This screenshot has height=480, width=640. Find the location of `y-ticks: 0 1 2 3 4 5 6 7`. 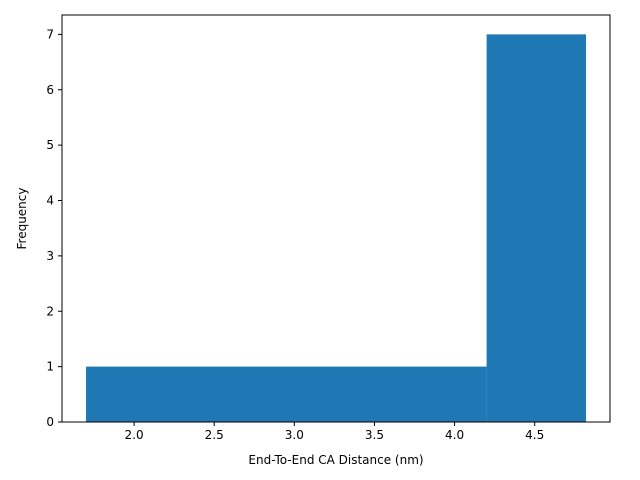

y-ticks: 0 1 2 3 4 5 6 7 is located at coordinates (54, 228).